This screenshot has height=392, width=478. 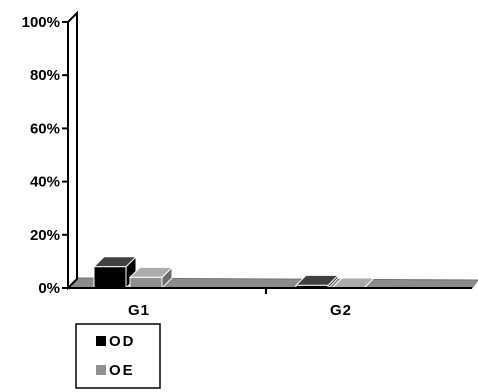 I want to click on bar-oe-g1, so click(x=151, y=278).